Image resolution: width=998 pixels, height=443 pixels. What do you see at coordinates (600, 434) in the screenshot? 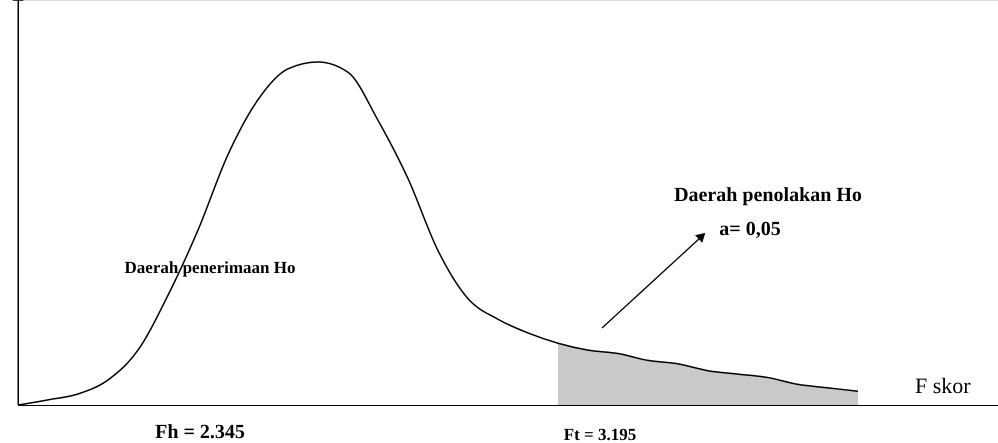
I see `text: Ft = 3.195` at bounding box center [600, 434].